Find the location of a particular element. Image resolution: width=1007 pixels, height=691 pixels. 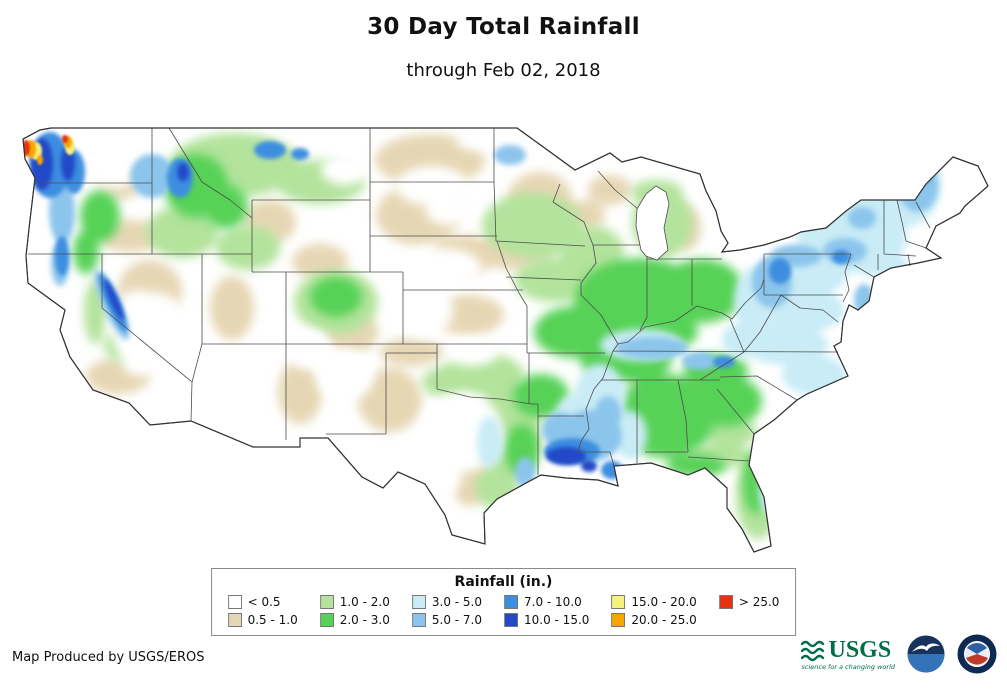

lake-michigan is located at coordinates (652, 223).